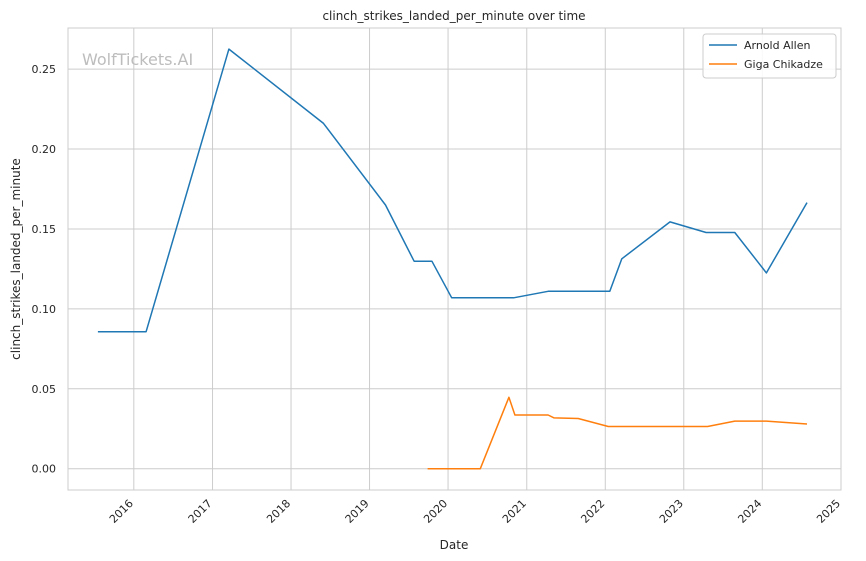 This screenshot has height=561, width=866. What do you see at coordinates (44, 389) in the screenshot?
I see `y-tick-label: 0.05` at bounding box center [44, 389].